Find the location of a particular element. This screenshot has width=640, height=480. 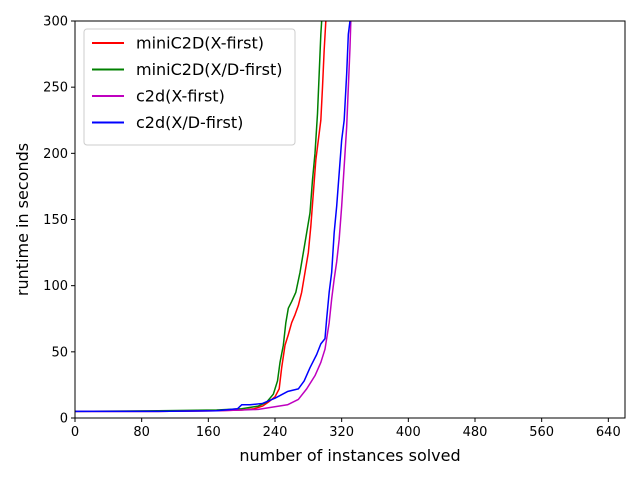

y-tick-label: 200 is located at coordinates (55, 154).